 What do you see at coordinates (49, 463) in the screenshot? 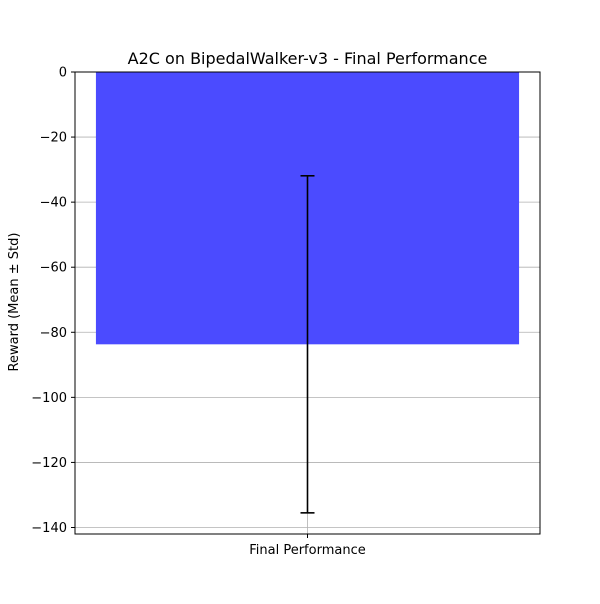
I see `y-tick-label: −120` at bounding box center [49, 463].